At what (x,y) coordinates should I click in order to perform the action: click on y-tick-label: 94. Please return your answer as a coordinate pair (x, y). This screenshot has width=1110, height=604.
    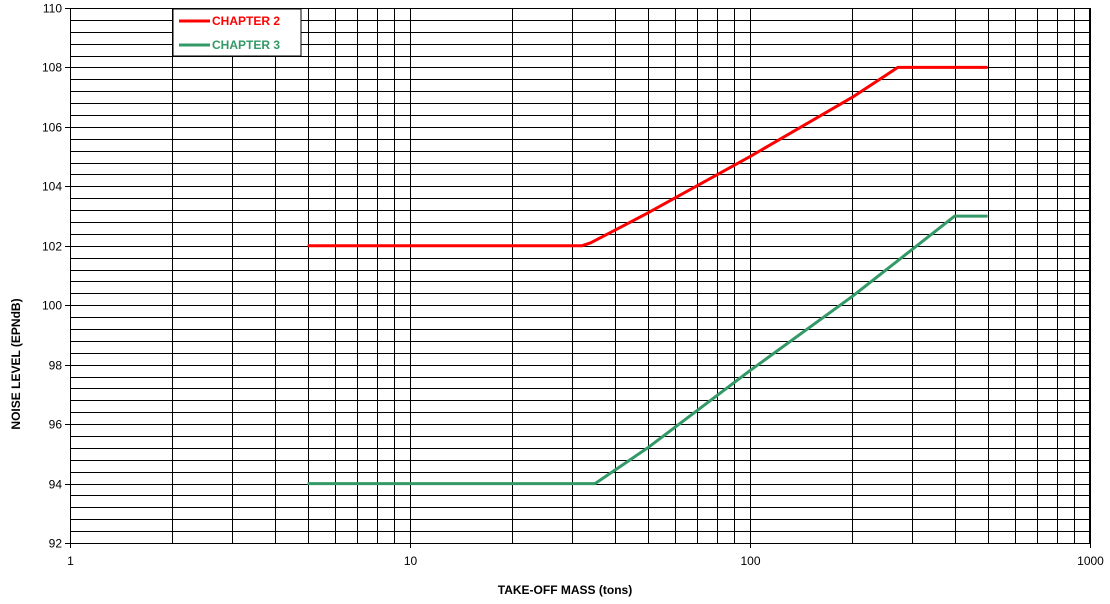
    Looking at the image, I should click on (56, 485).